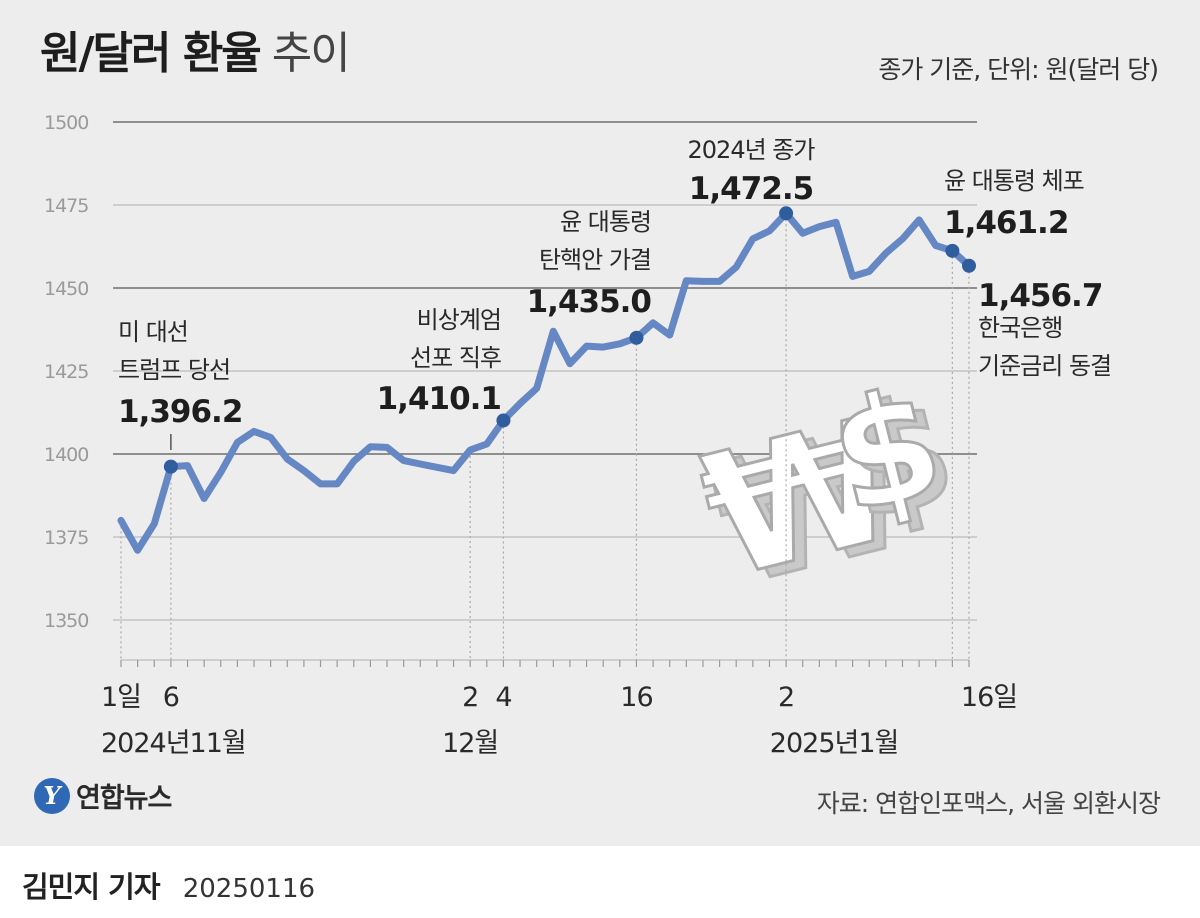  Describe the element at coordinates (455, 358) in the screenshot. I see `annotation-label-23: 선포 직후` at that location.